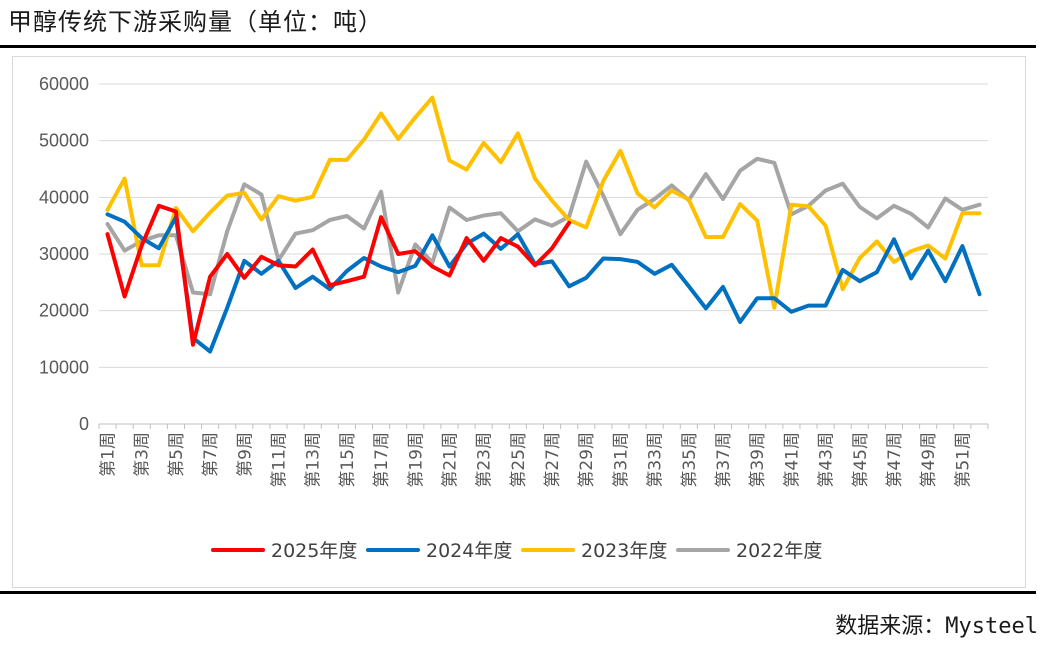  I want to click on x-tick-label: 第45周, so click(861, 460).